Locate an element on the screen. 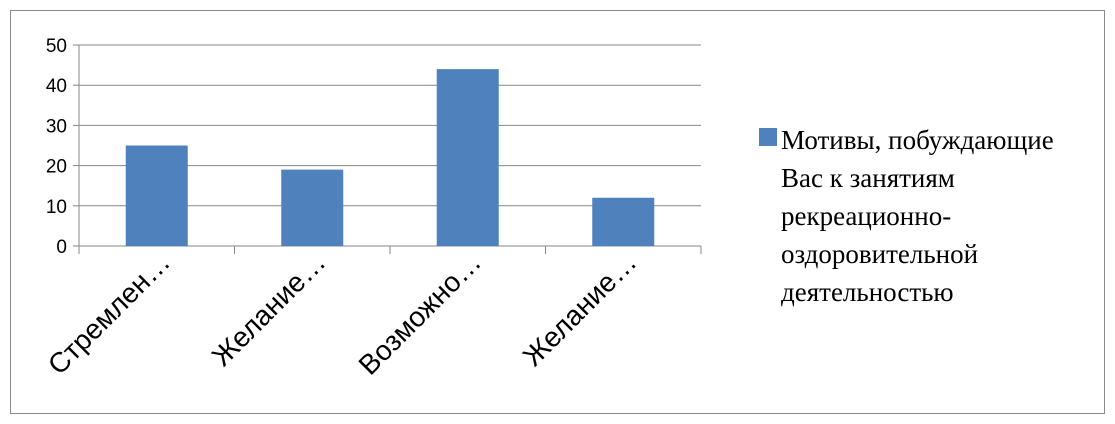 Image resolution: width=1115 pixels, height=424 pixels. legend-swatch is located at coordinates (768, 137).